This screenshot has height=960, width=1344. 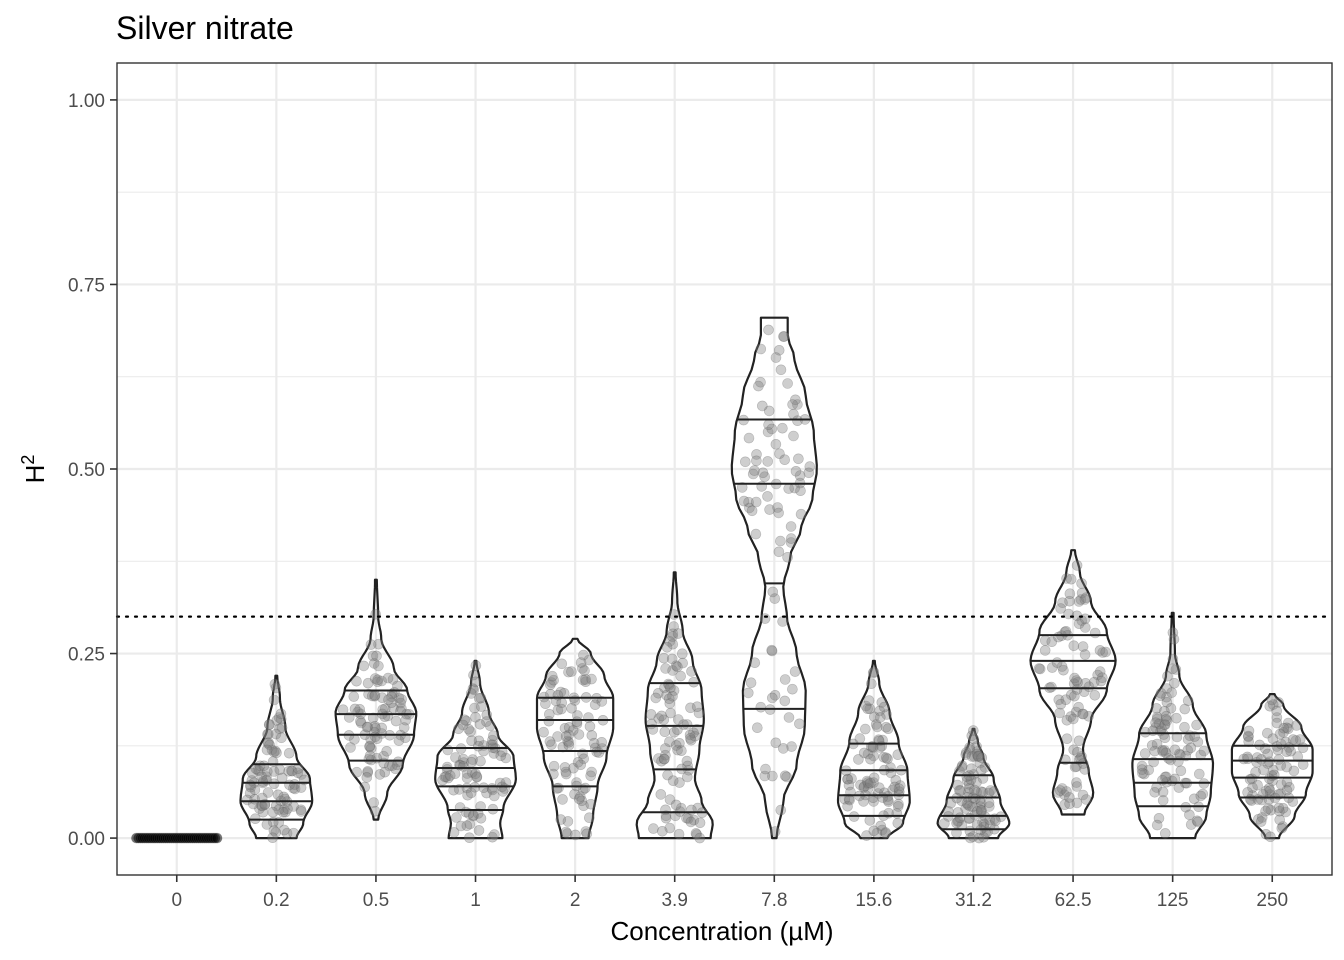 What do you see at coordinates (35, 474) in the screenshot?
I see `y-axis-title-base: H` at bounding box center [35, 474].